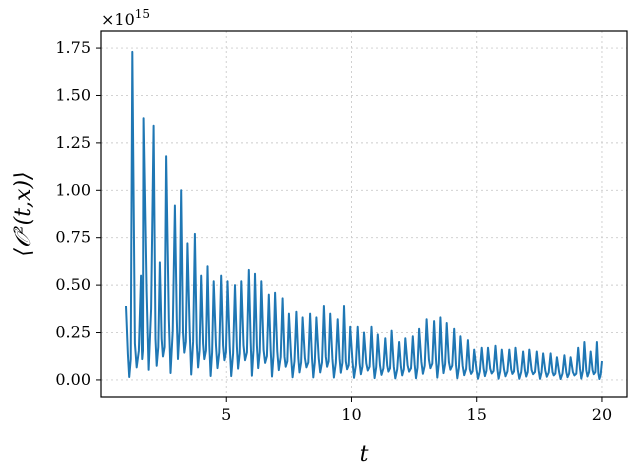  What do you see at coordinates (23, 213) in the screenshot?
I see `y-axis-label: ⟨𝒪²(t,x)⟩` at bounding box center [23, 213].